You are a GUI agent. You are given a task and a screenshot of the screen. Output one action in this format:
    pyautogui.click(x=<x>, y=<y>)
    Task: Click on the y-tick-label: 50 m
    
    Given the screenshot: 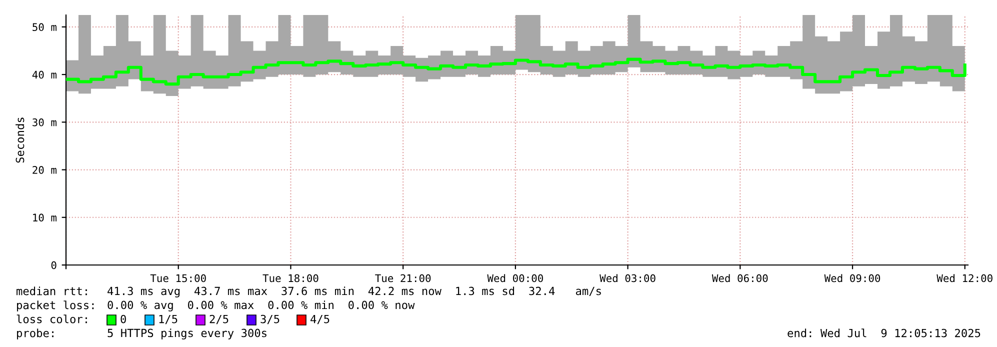 What is the action you would take?
    pyautogui.click(x=44, y=27)
    